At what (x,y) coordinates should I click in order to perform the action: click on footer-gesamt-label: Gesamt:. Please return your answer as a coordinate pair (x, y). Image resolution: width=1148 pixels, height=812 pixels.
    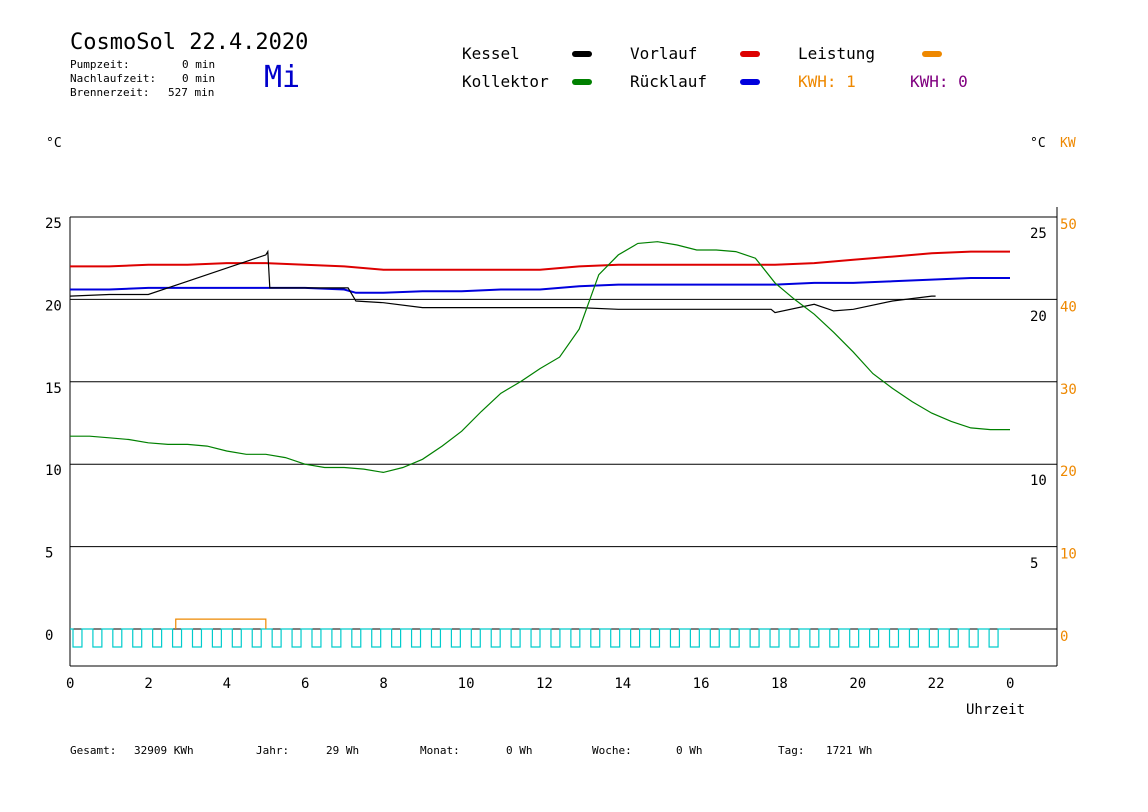
    Looking at the image, I should click on (93, 750).